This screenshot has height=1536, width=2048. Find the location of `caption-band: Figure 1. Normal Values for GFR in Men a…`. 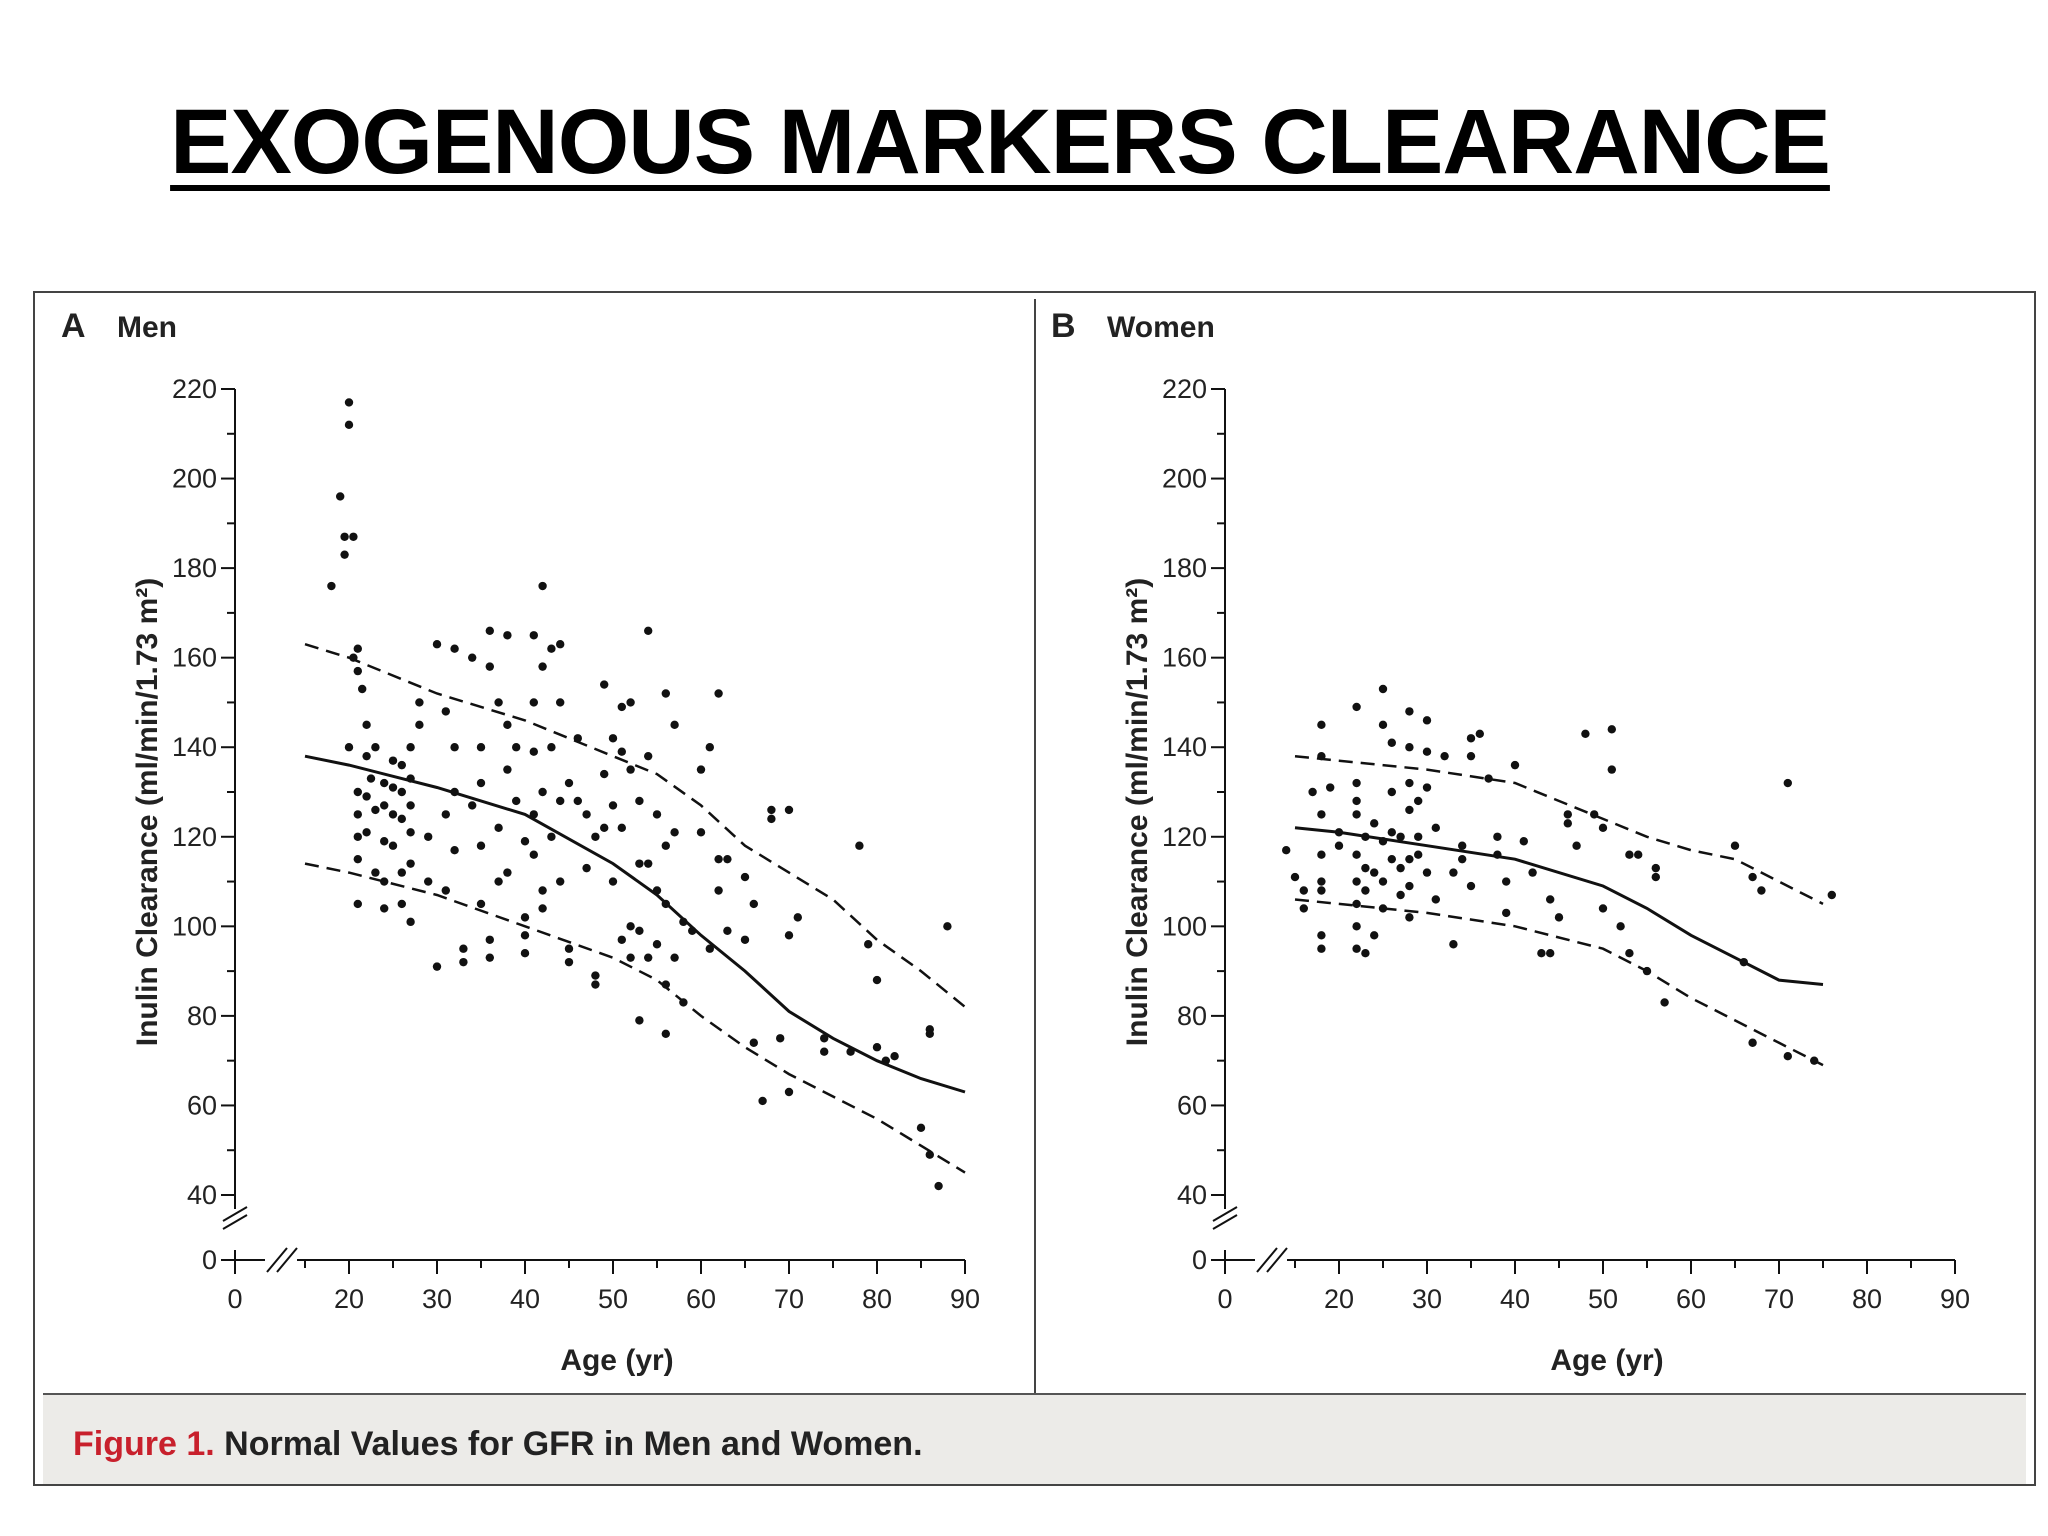

caption-band: Figure 1. Normal Values for GFR in Men a… is located at coordinates (1034, 1438).